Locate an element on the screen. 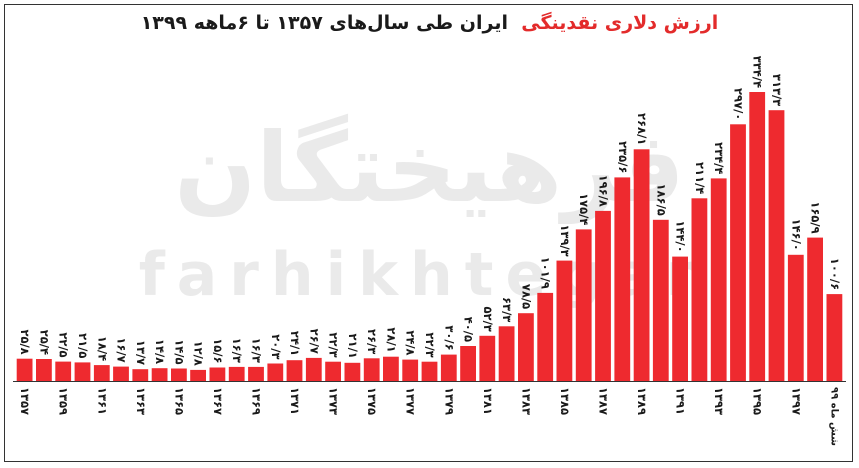  bar-value-label: ۱۳/۷ is located at coordinates (141, 352).